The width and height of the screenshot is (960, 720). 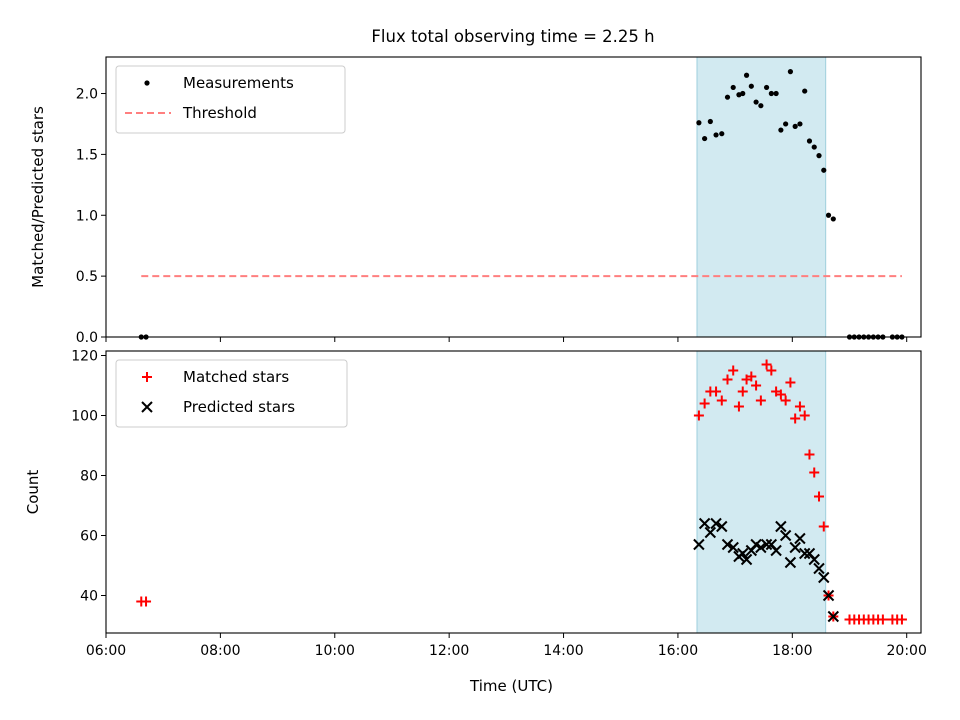 I want to click on legend-label: Predicted stars, so click(x=239, y=407).